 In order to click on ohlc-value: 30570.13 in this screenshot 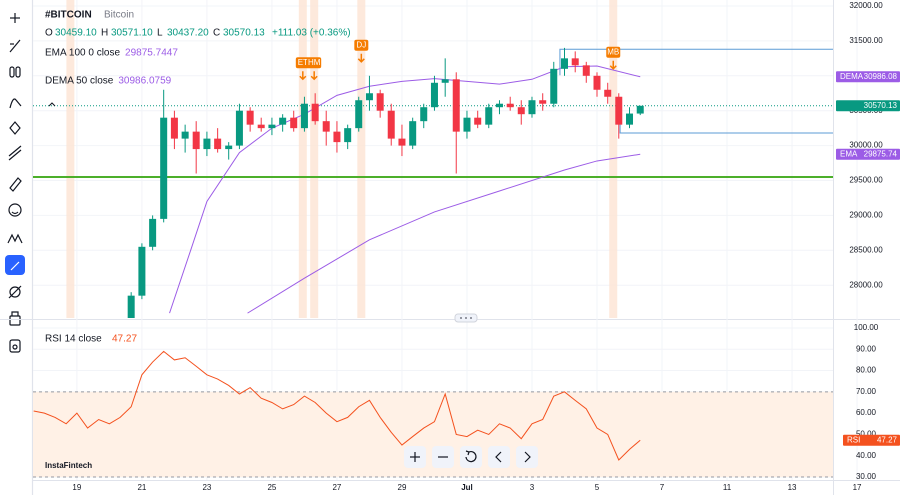, I will do `click(244, 33)`.